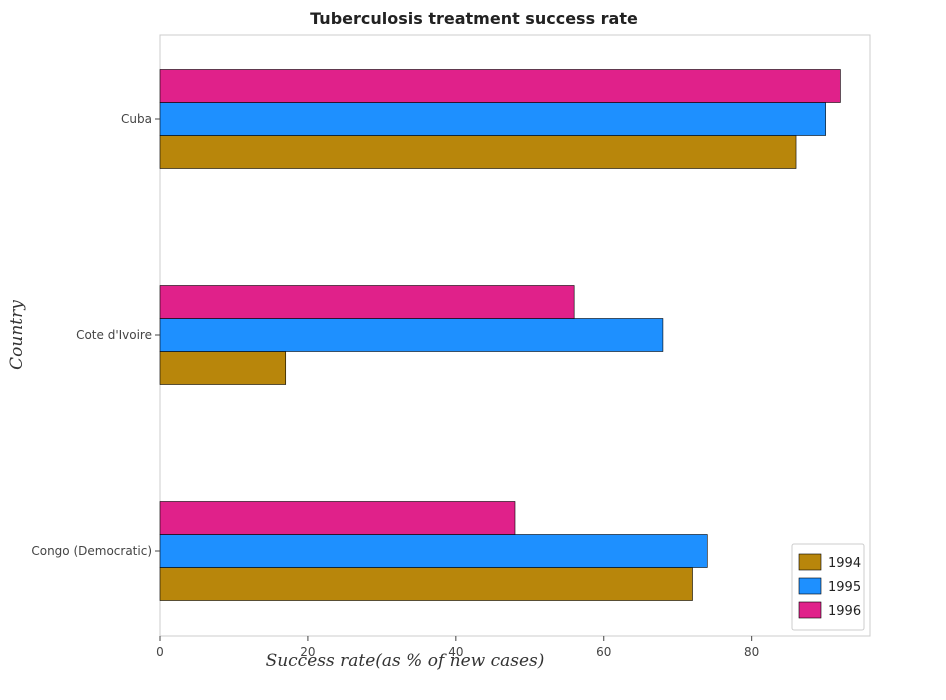 Image resolution: width=946 pixels, height=700 pixels. I want to click on y-ticks-layer: Congo (Democratic) Cote d'Ivoire Cuba, so click(95, 335).